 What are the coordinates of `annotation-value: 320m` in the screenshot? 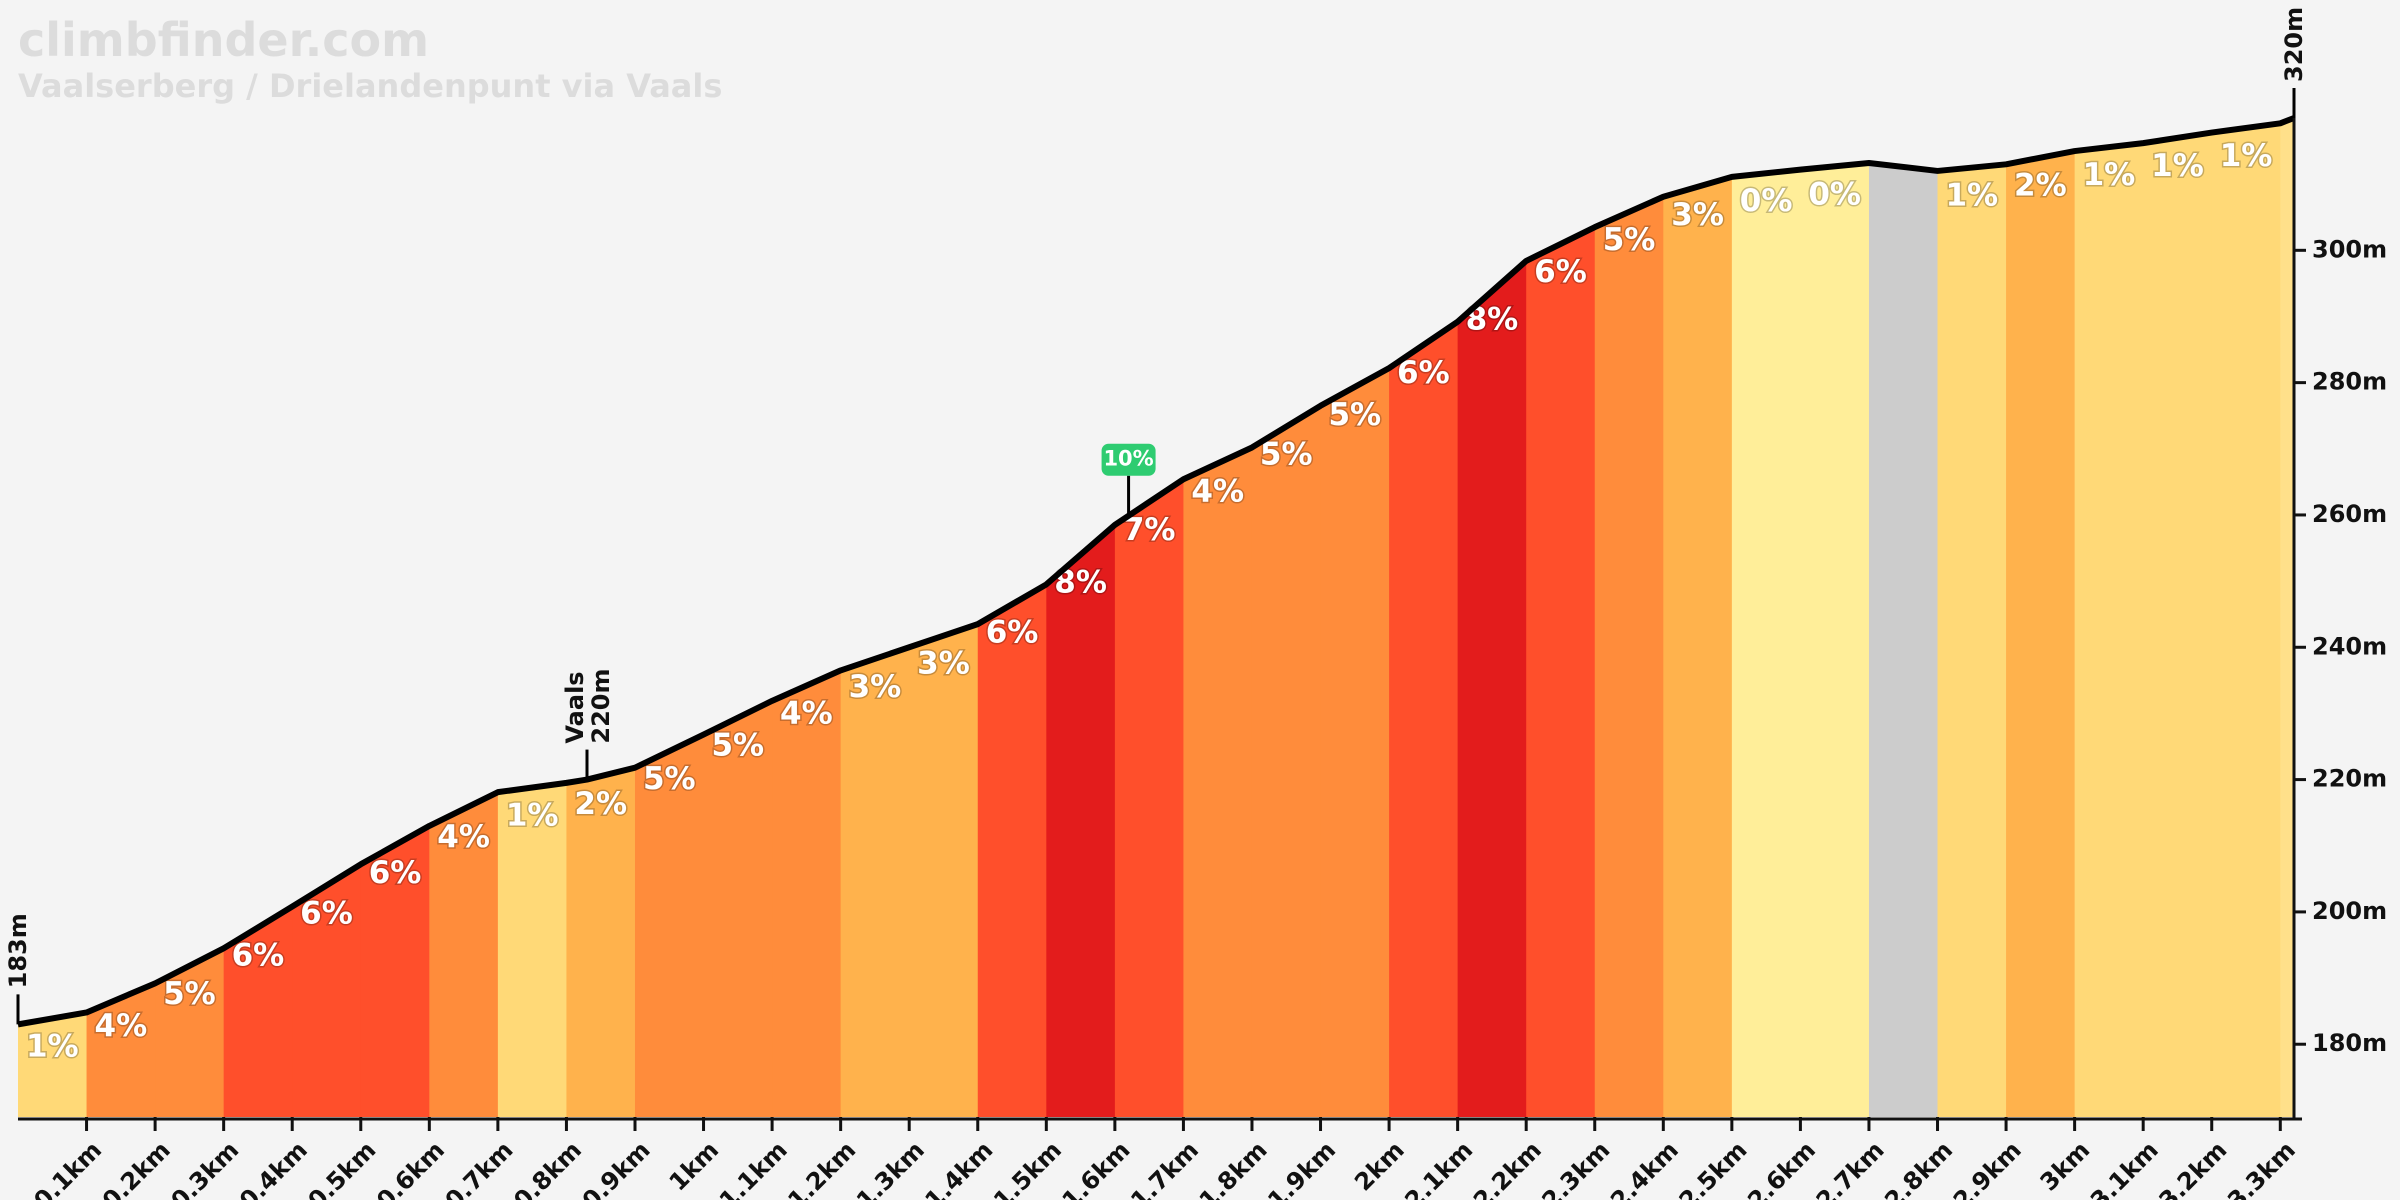 It's located at (2294, 44).